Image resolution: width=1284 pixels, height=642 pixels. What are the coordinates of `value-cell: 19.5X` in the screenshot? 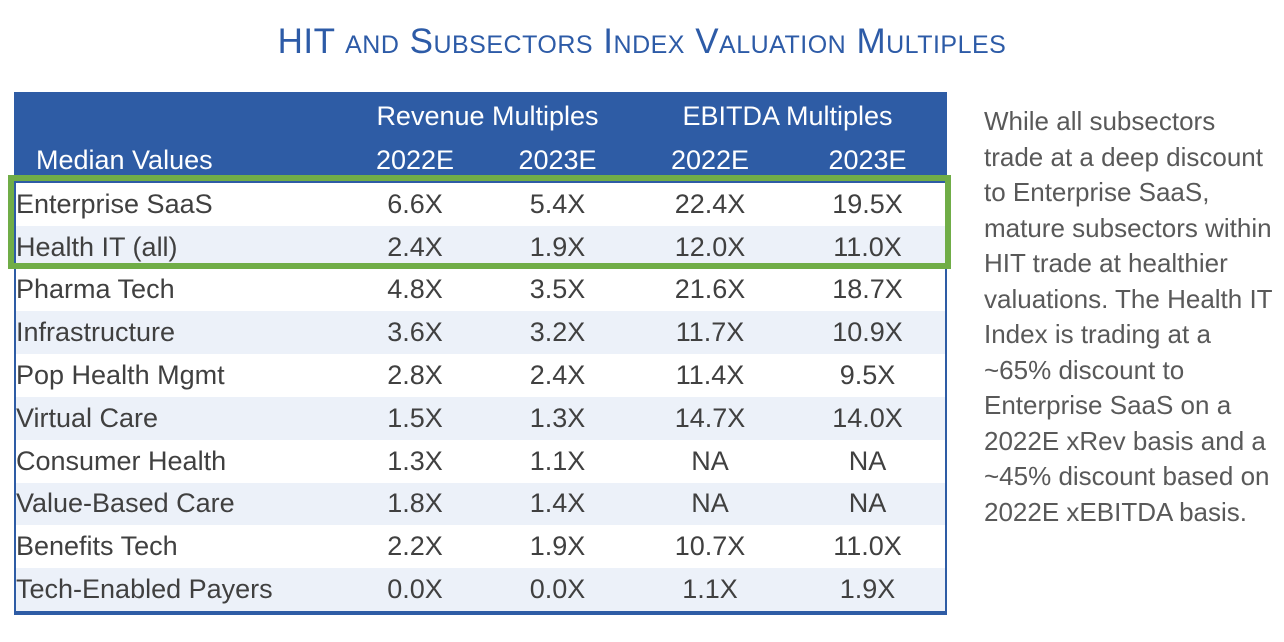 It's located at (867, 203).